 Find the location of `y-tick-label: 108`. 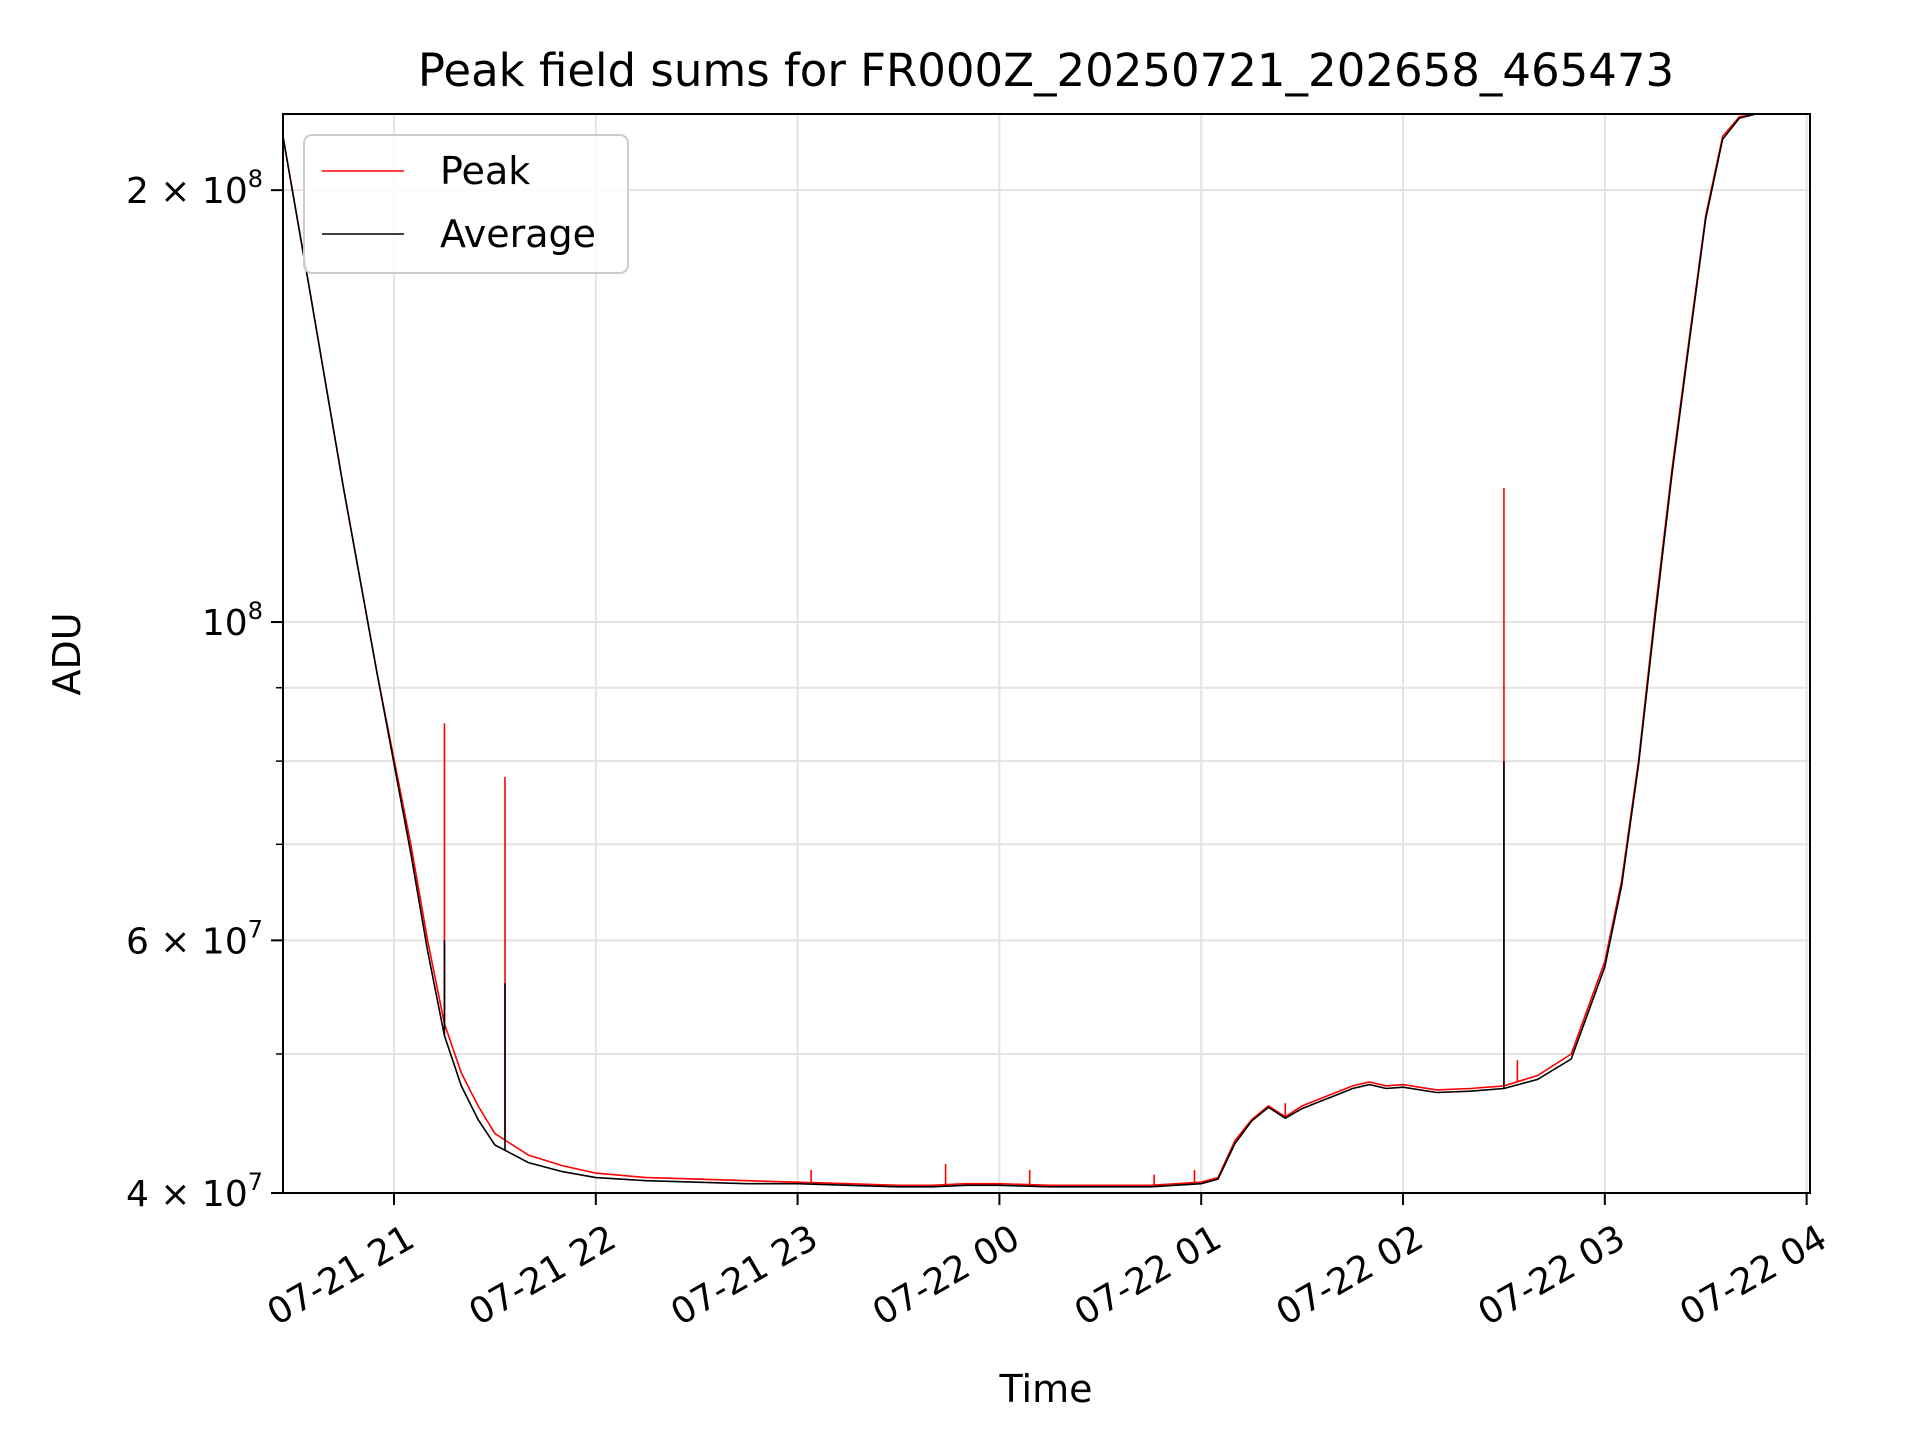

y-tick-label: 108 is located at coordinates (232, 620).